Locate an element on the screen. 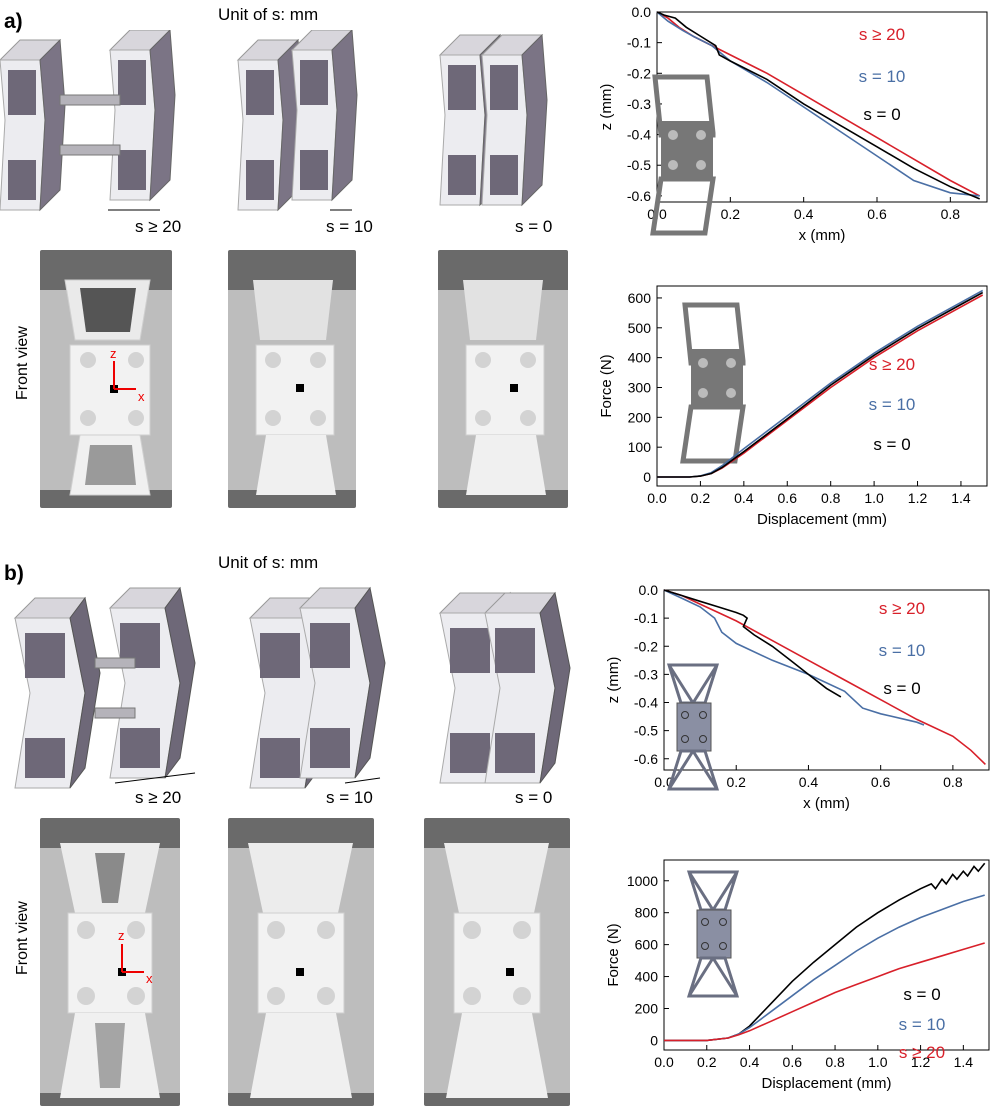 Image resolution: width=1000 pixels, height=1111 pixels. unit-note-a: Unit of s: mm is located at coordinates (268, 15).